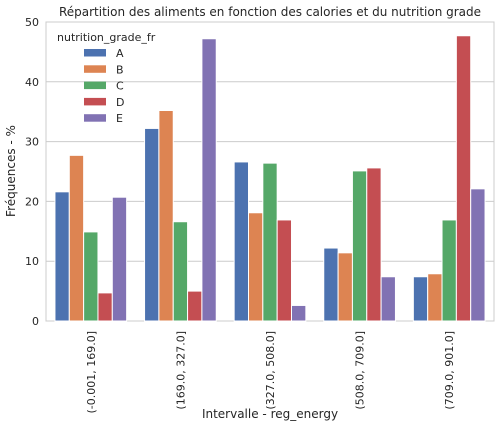  What do you see at coordinates (449, 370) in the screenshot?
I see `x-tick-label: (709.0, 901.0]` at bounding box center [449, 370].